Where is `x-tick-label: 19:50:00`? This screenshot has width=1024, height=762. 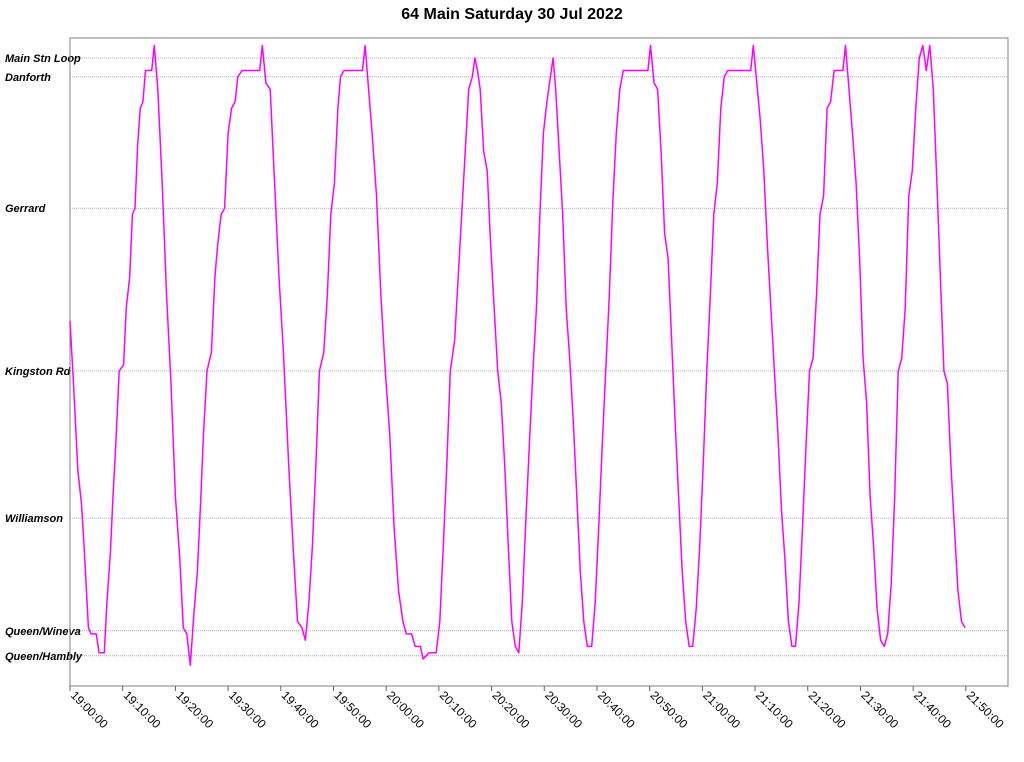
x-tick-label: 19:50:00 is located at coordinates (352, 709).